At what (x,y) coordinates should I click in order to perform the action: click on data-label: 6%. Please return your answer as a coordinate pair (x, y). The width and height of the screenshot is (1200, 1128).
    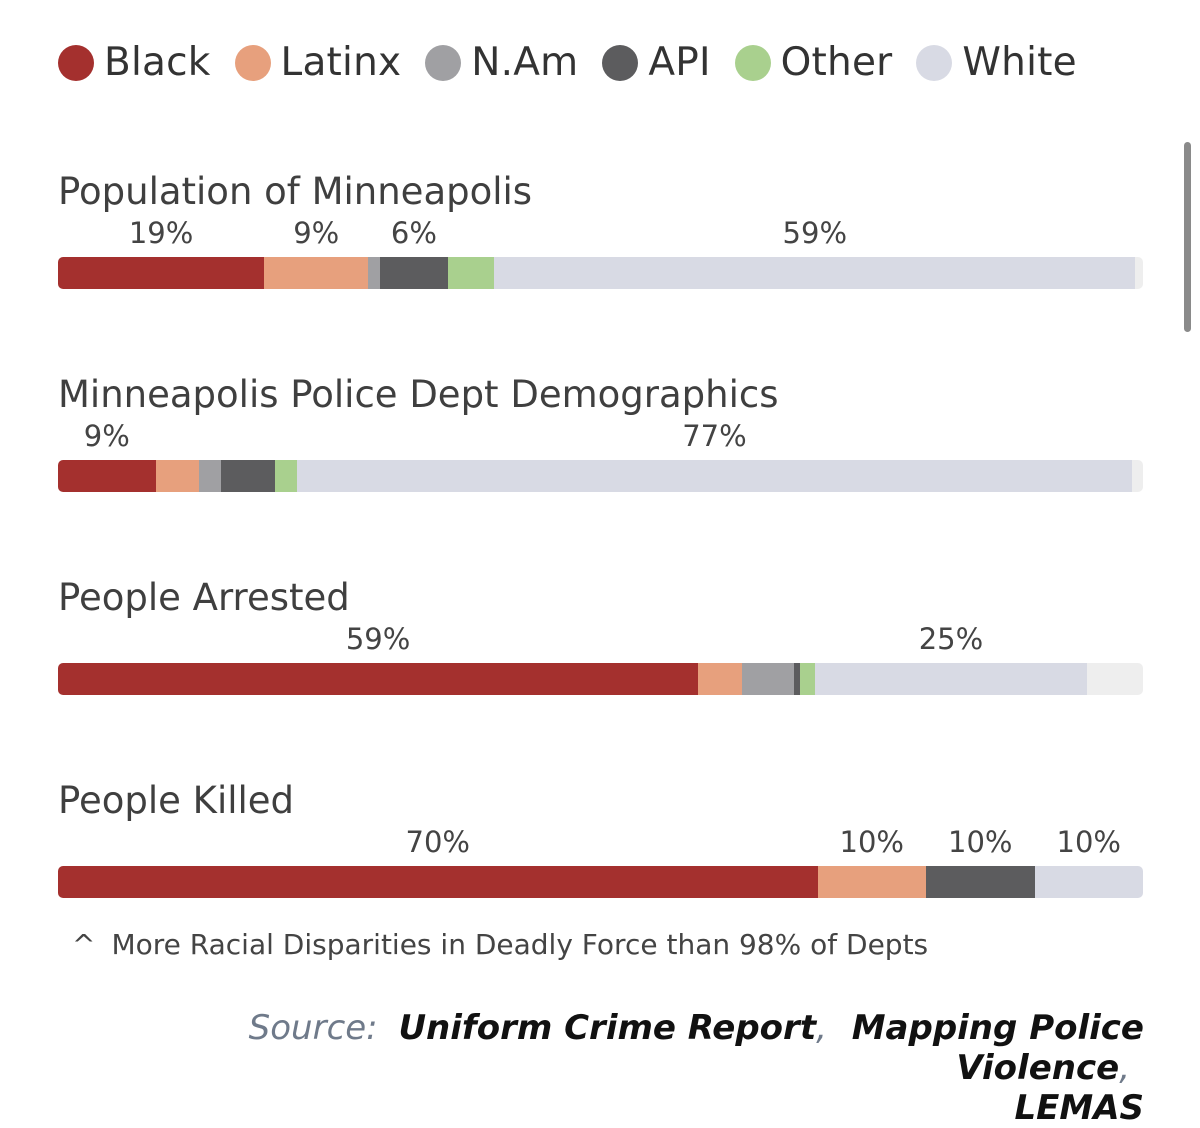
    Looking at the image, I should click on (413, 233).